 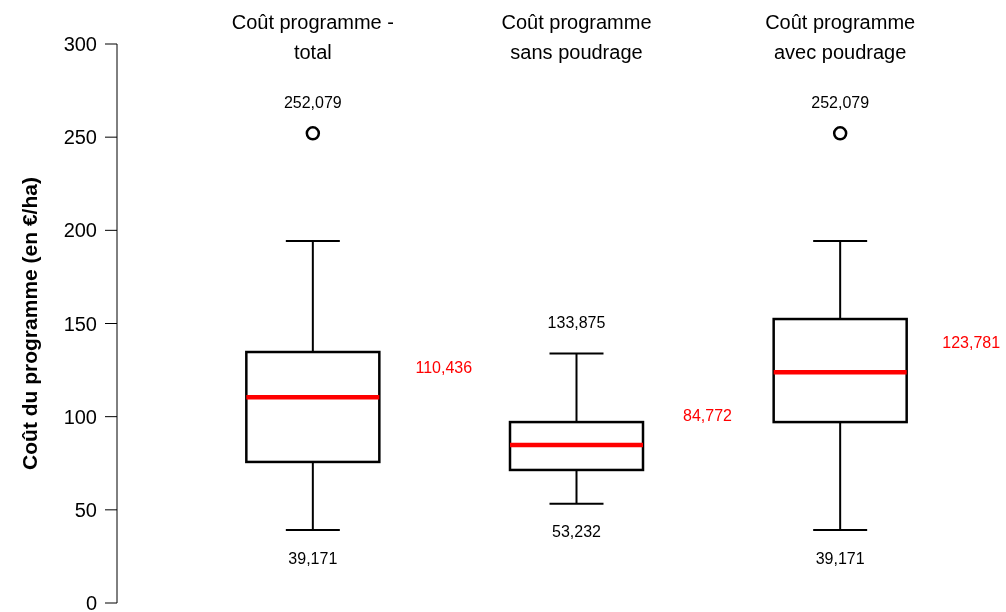 I want to click on annotation: 123,781, so click(x=971, y=342).